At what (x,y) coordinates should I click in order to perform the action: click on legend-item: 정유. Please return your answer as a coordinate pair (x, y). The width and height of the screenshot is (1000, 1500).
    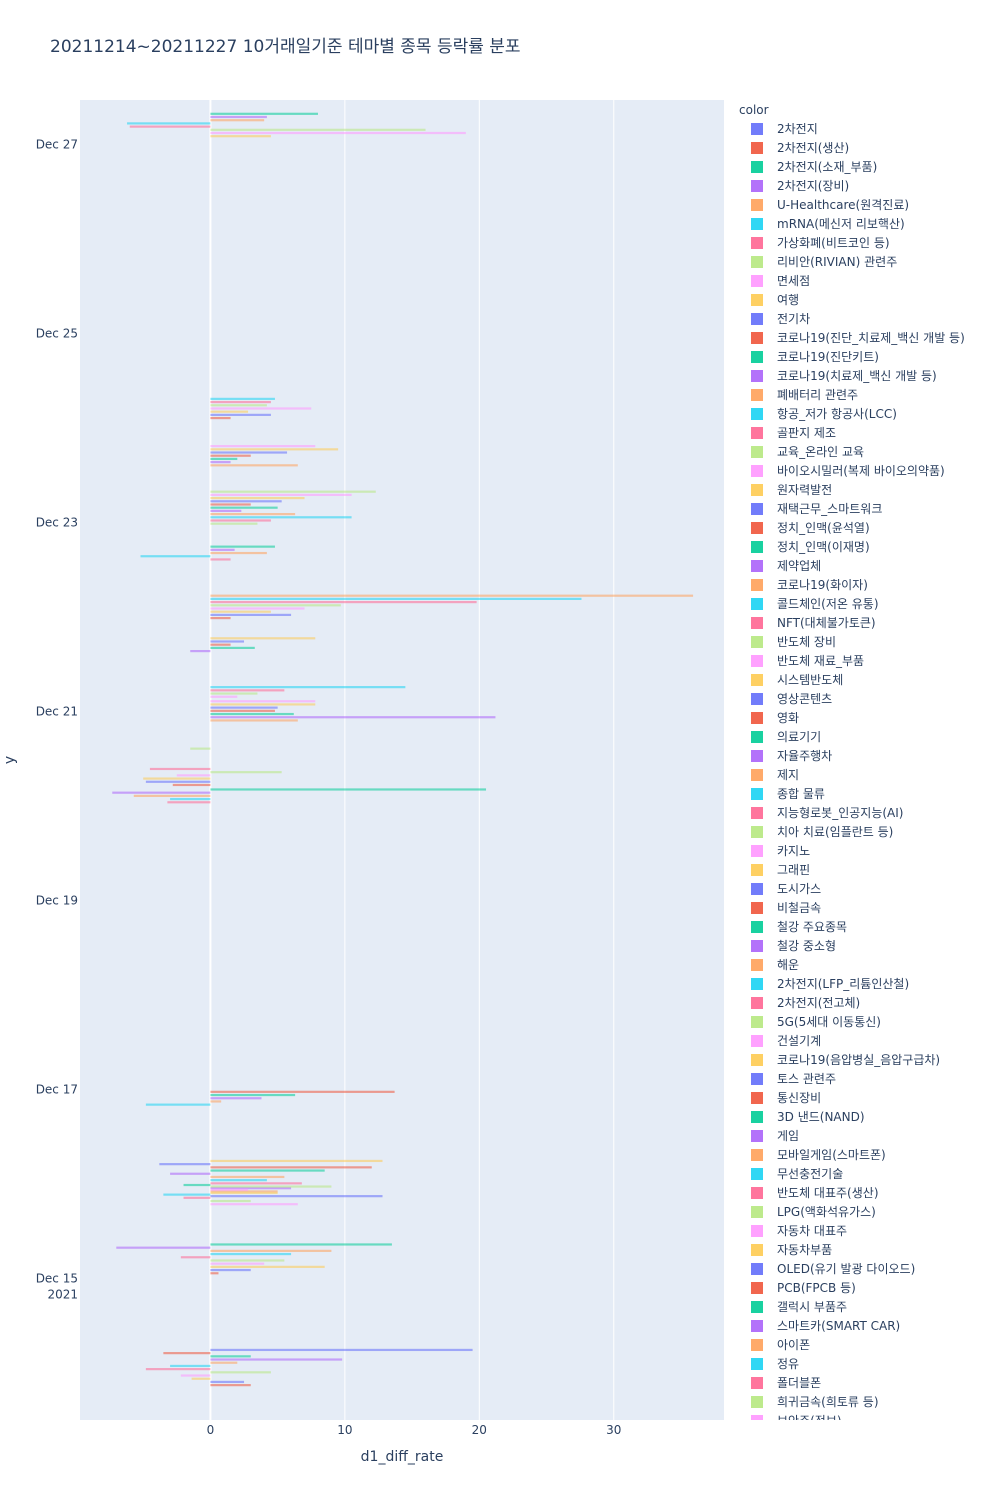
    Looking at the image, I should click on (868, 1363).